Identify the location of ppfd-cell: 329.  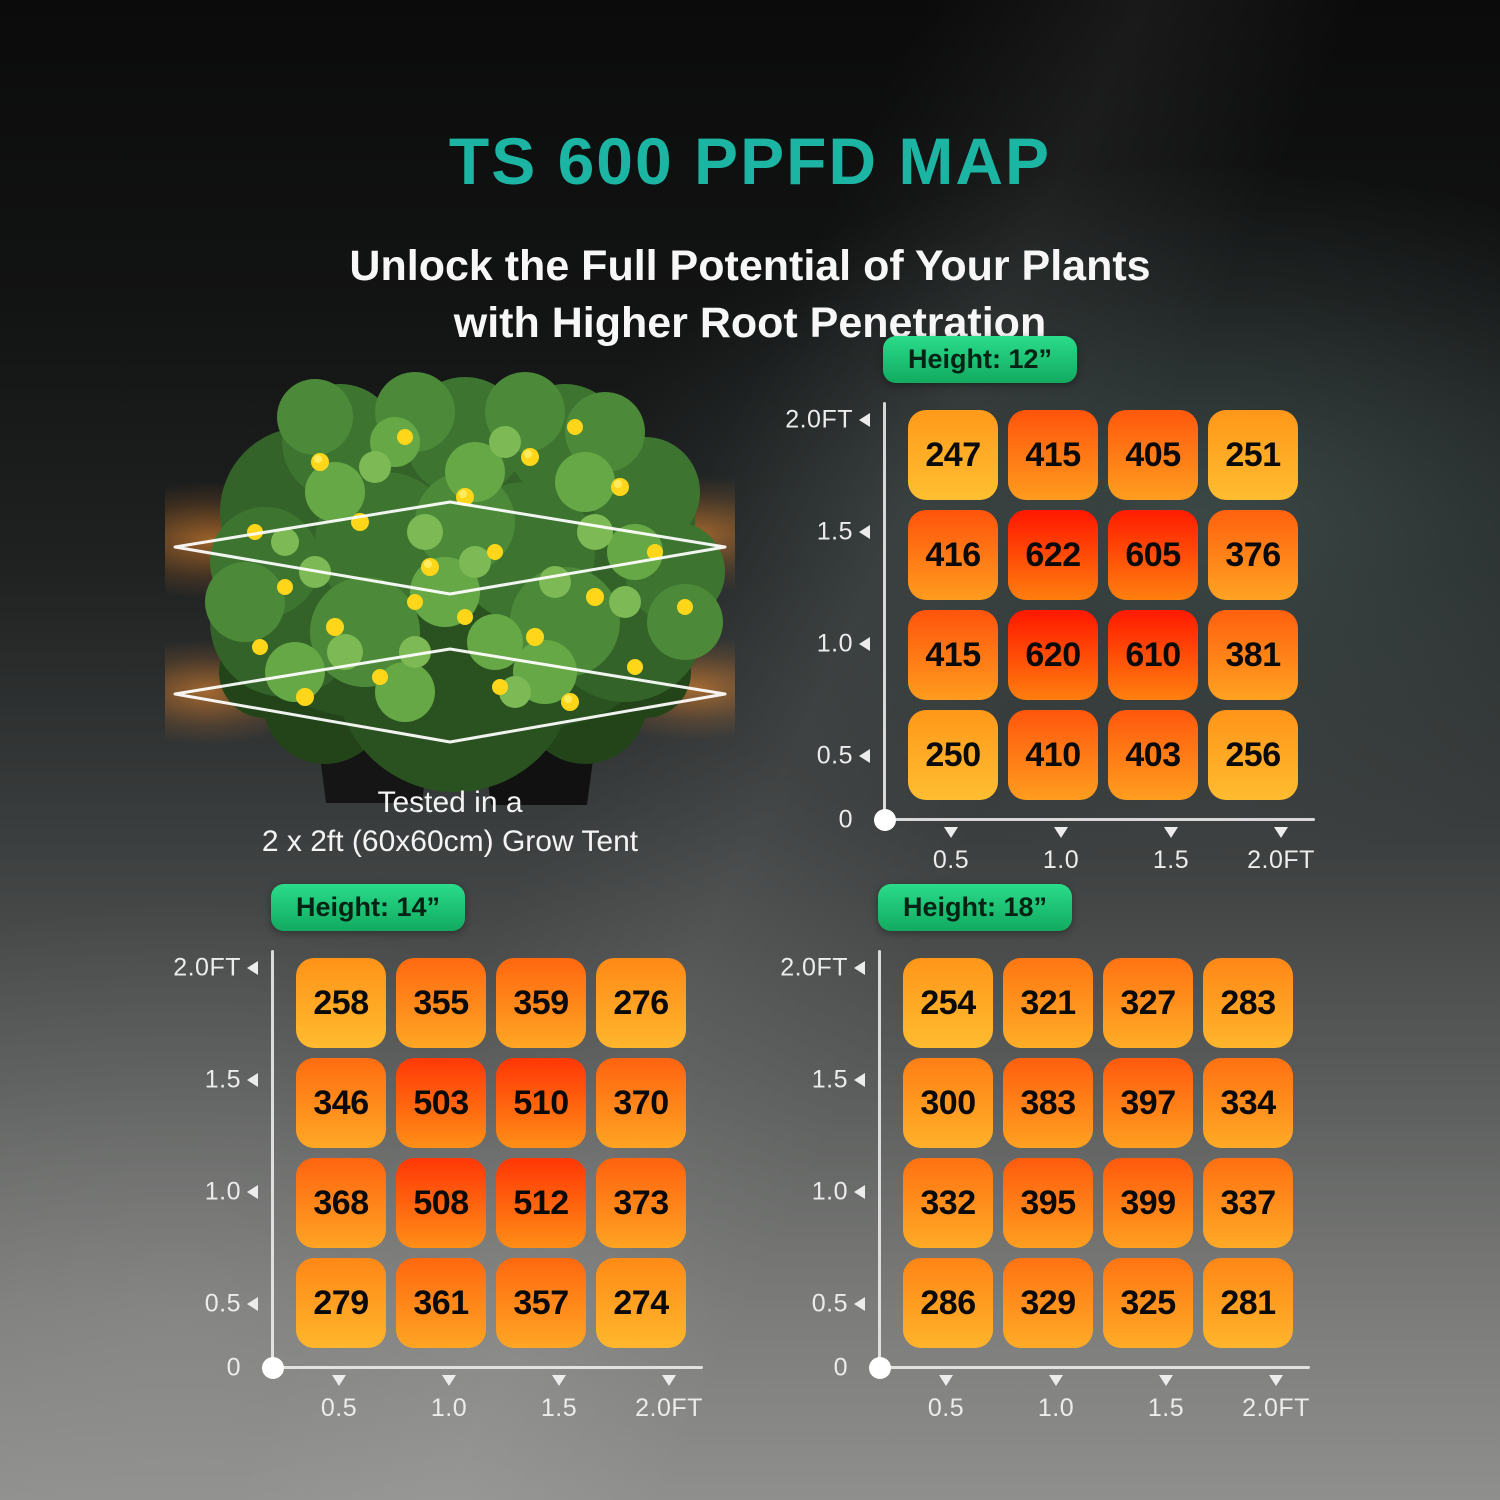
(1048, 1303).